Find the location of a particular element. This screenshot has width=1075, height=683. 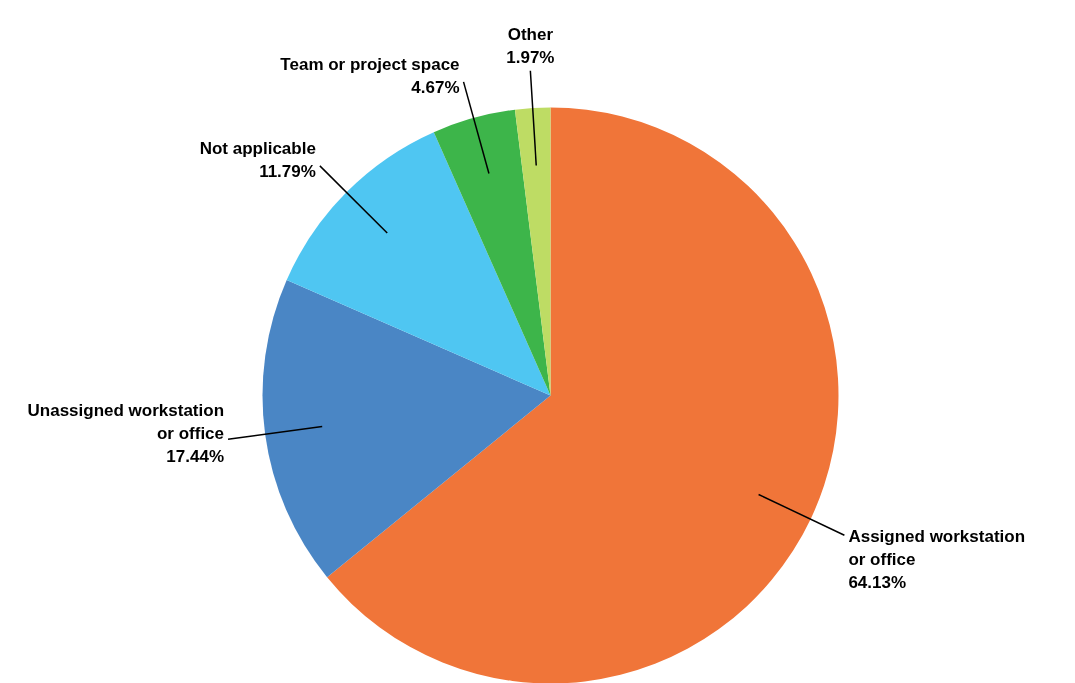

data-label: 1.97% is located at coordinates (530, 57).